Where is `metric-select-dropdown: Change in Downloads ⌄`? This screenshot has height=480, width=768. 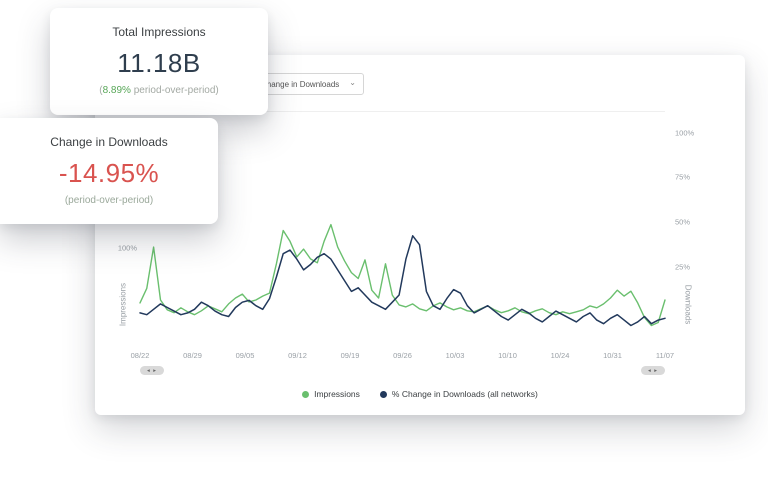
metric-select-dropdown: Change in Downloads ⌄ is located at coordinates (308, 84).